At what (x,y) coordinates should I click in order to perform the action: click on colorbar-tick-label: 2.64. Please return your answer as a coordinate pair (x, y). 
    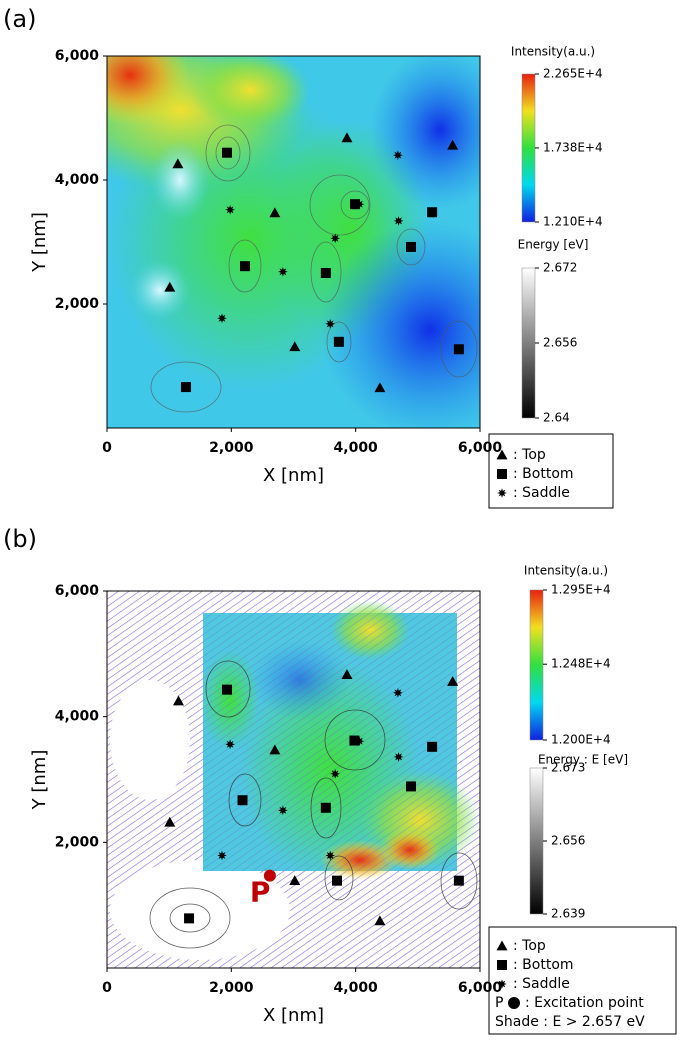
    Looking at the image, I should click on (556, 418).